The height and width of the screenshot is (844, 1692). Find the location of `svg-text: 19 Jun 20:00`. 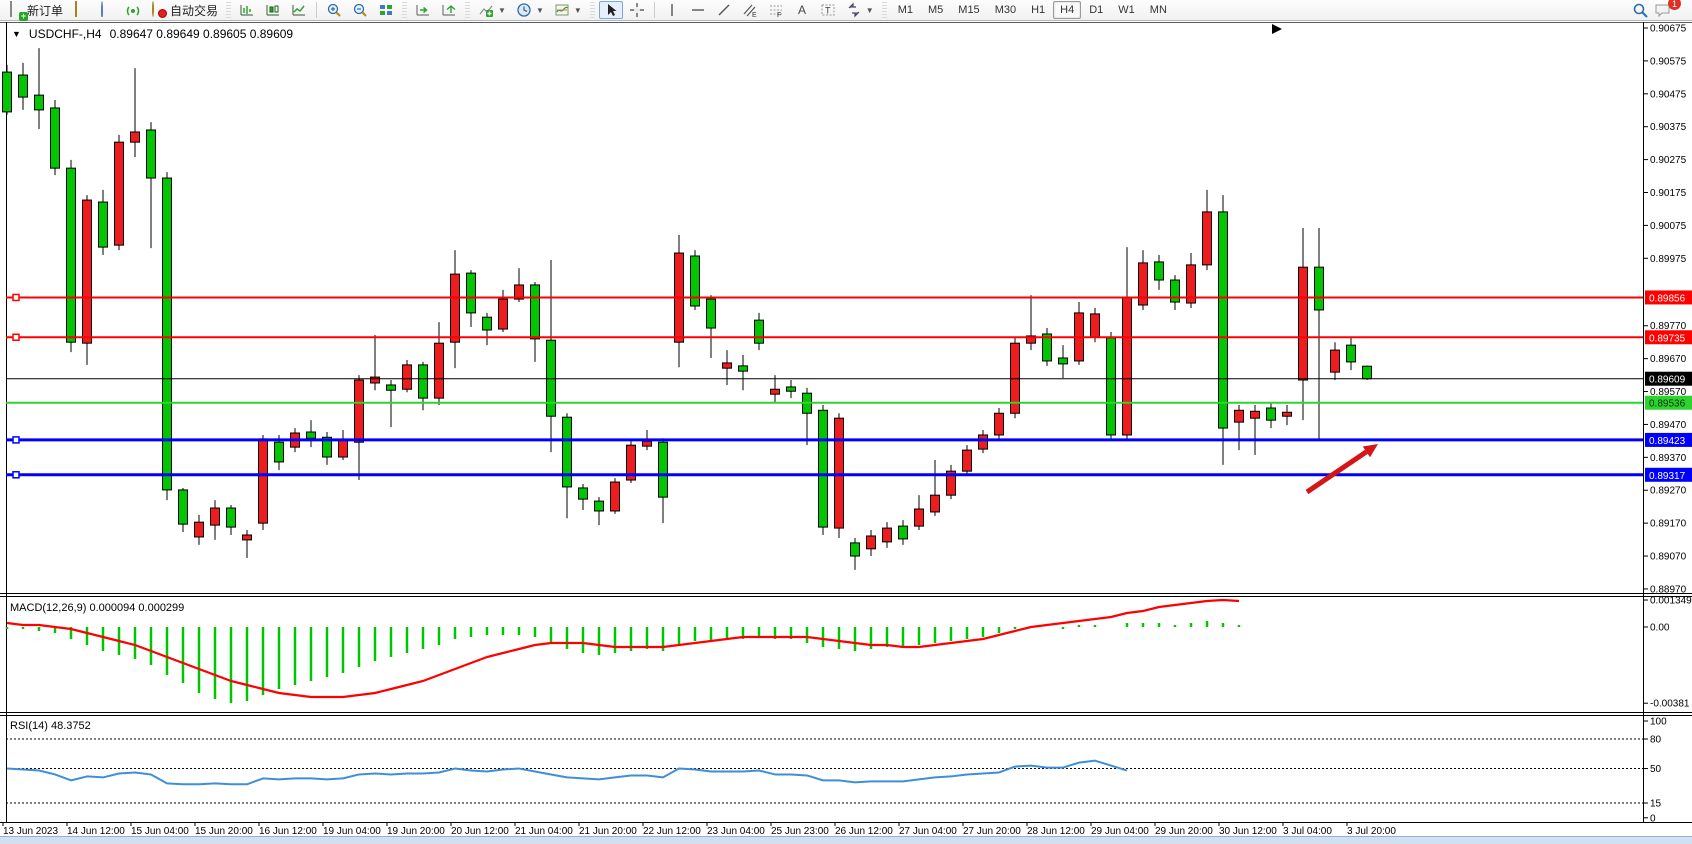

svg-text: 19 Jun 20:00 is located at coordinates (416, 831).